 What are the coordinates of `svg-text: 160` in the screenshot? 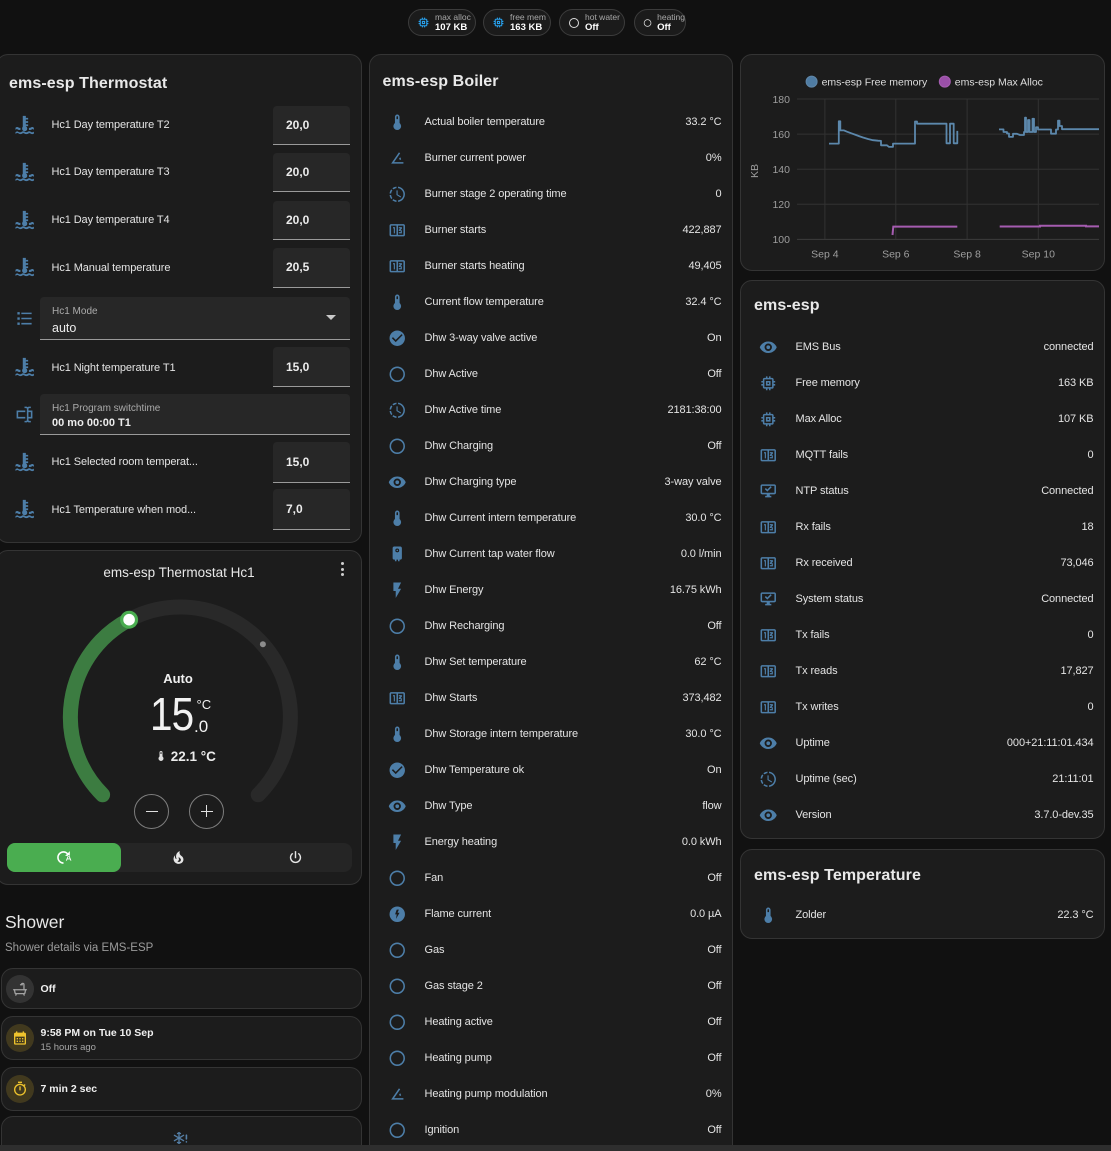 It's located at (781, 135).